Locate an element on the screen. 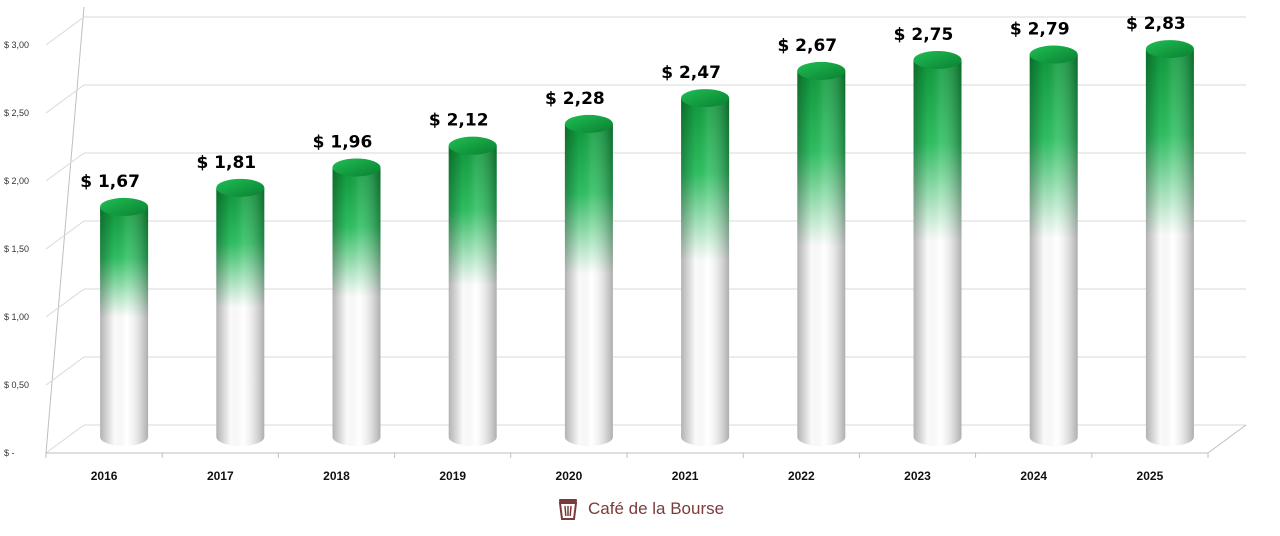 The width and height of the screenshot is (1280, 536). x-tick-label: 2024 is located at coordinates (1033, 476).